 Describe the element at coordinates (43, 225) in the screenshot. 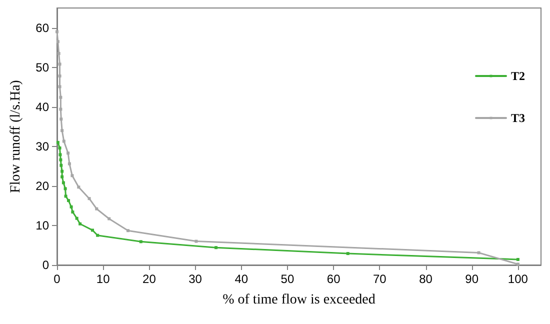

I see `y-tick-label: 10` at that location.